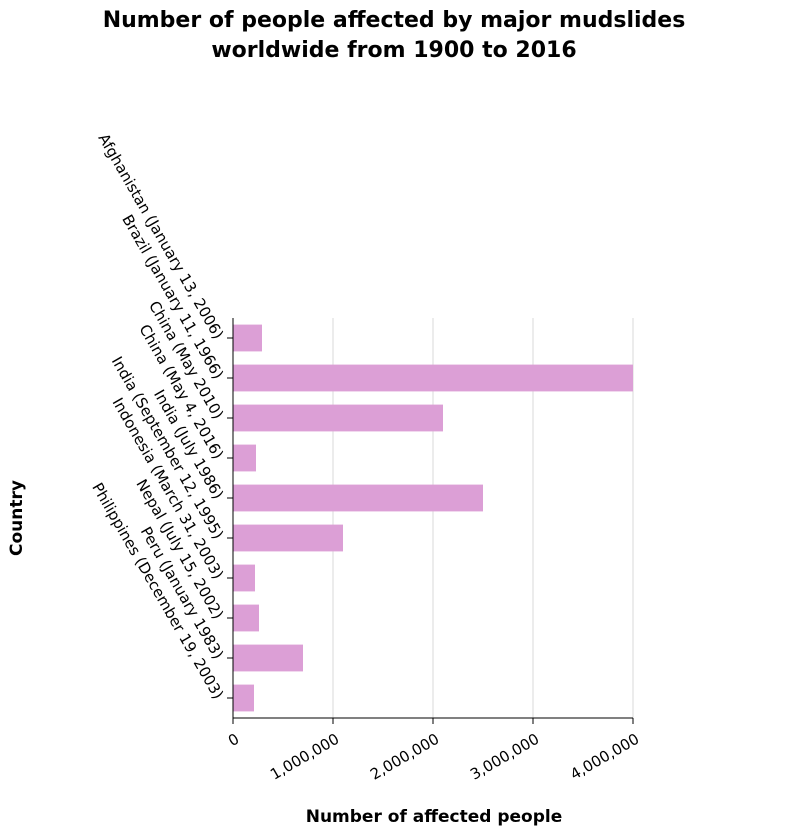 This screenshot has height=838, width=788. What do you see at coordinates (434, 817) in the screenshot?
I see `x-axis-label: Number of affected people` at bounding box center [434, 817].